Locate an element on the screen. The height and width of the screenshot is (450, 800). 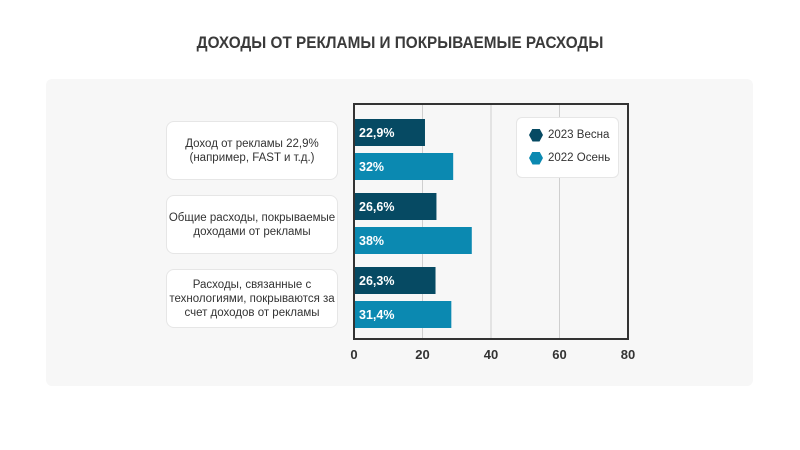
data-label: 26,3% is located at coordinates (376, 281).